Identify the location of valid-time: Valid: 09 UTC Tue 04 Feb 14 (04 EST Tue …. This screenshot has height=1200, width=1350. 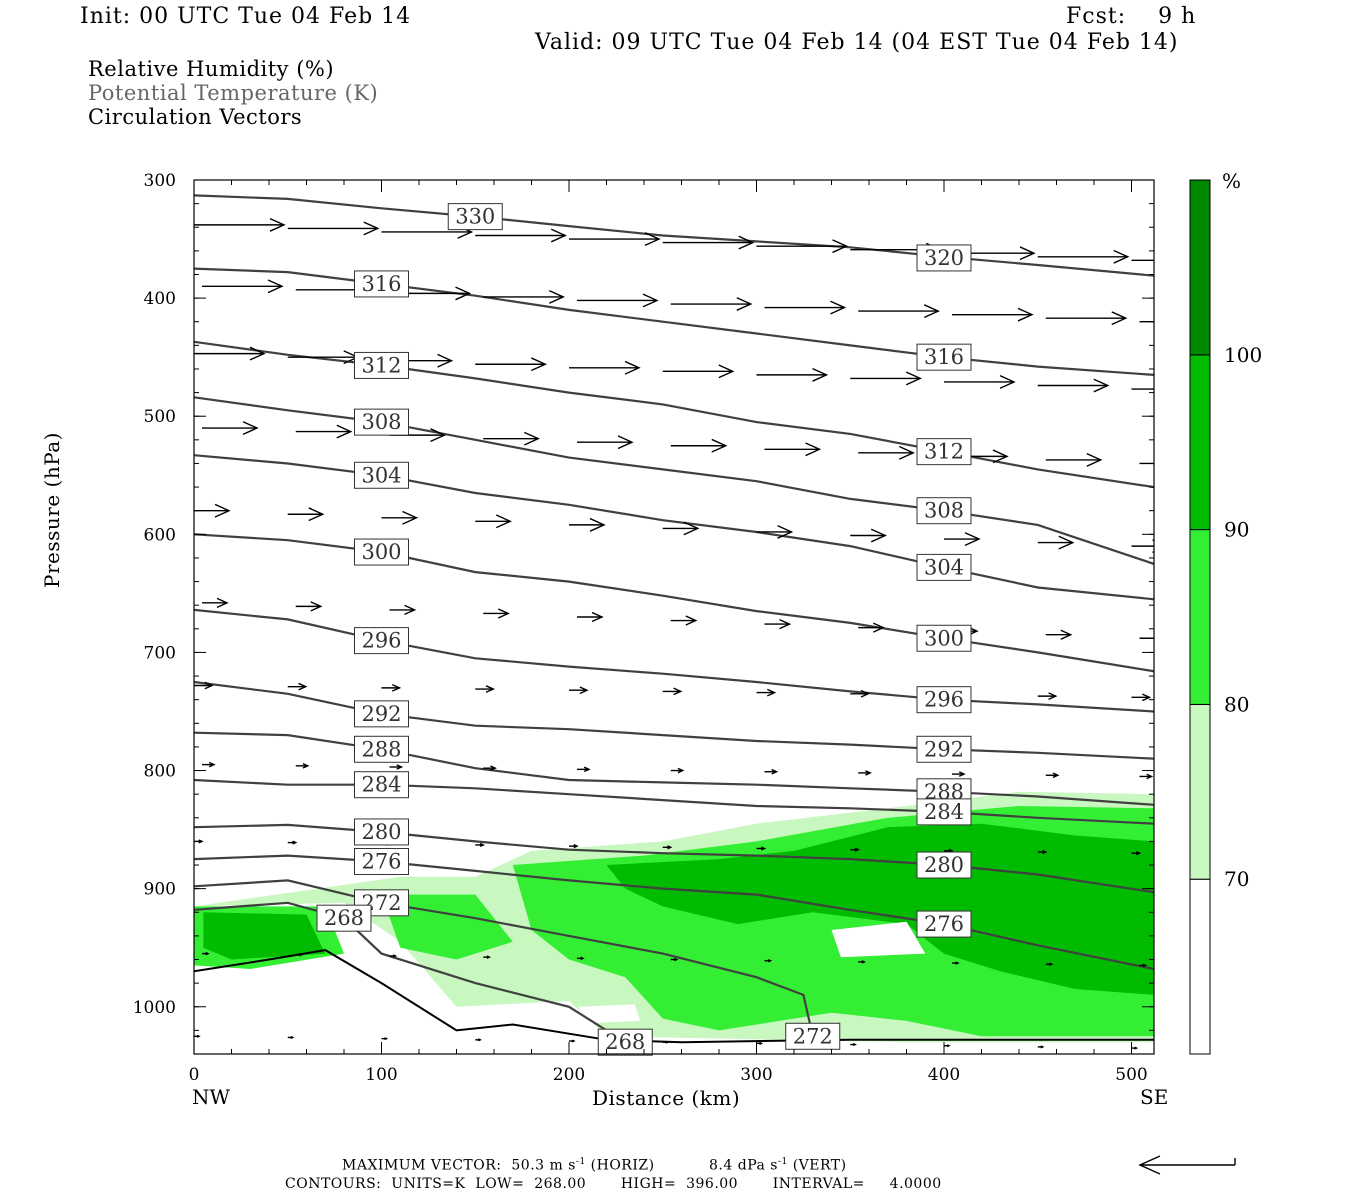
(857, 42).